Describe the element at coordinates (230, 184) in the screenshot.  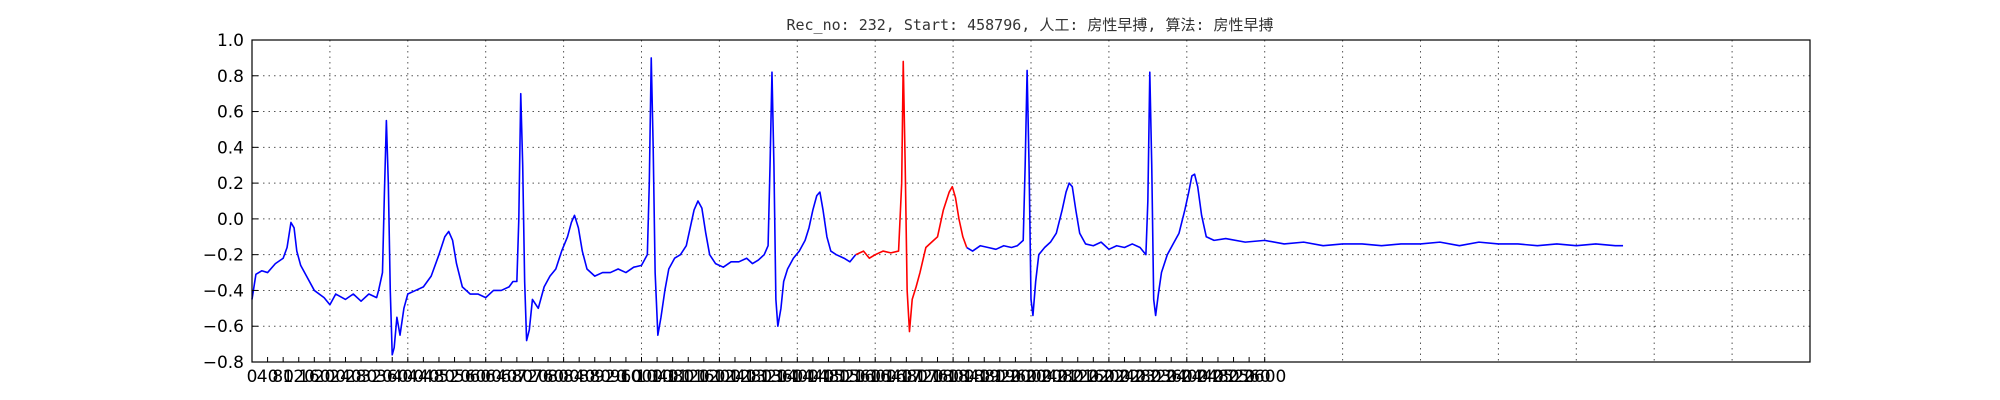
I see `y-tick-label: 0.2` at that location.